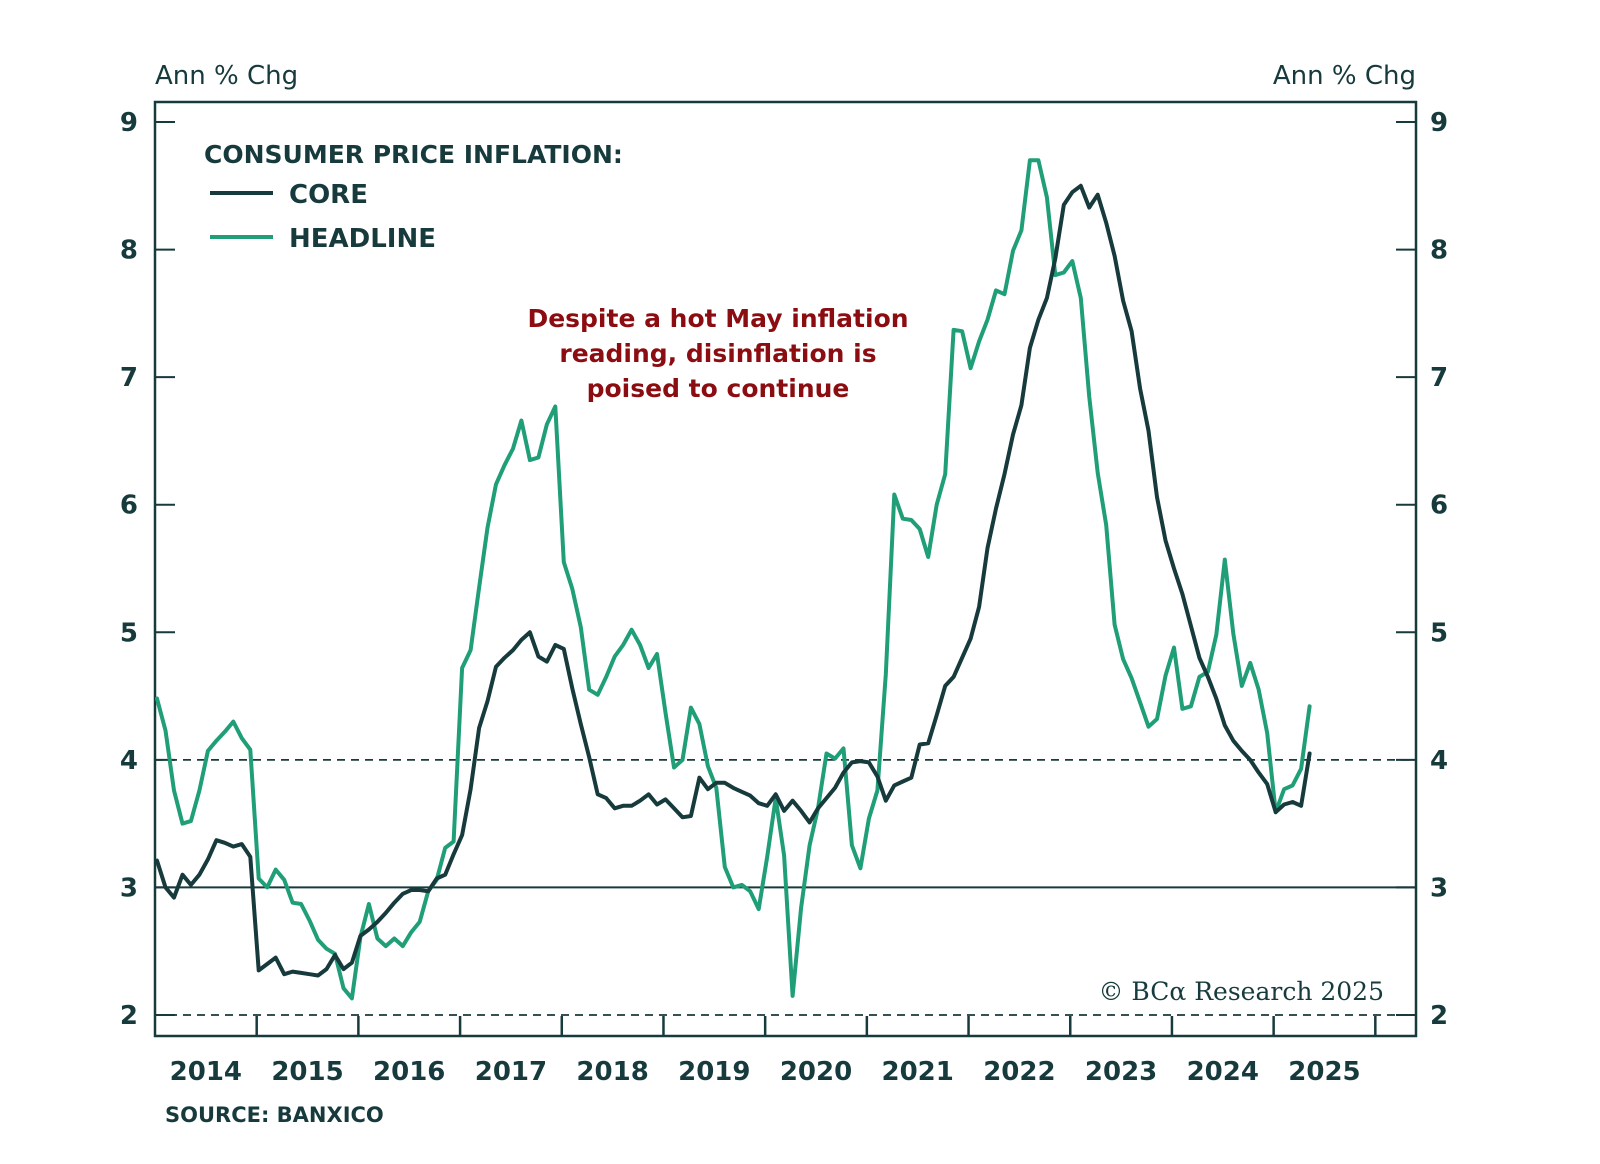 This screenshot has width=1600, height=1164. Describe the element at coordinates (362, 239) in the screenshot. I see `legend-label-headline: HEADLINE` at that location.